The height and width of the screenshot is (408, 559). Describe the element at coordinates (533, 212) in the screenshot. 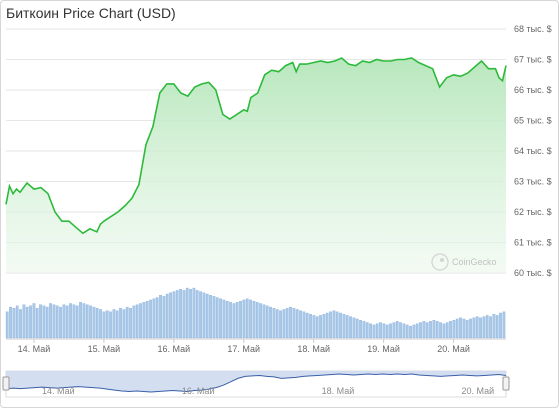

I see `y-tick-label: 62 тыс. $` at that location.